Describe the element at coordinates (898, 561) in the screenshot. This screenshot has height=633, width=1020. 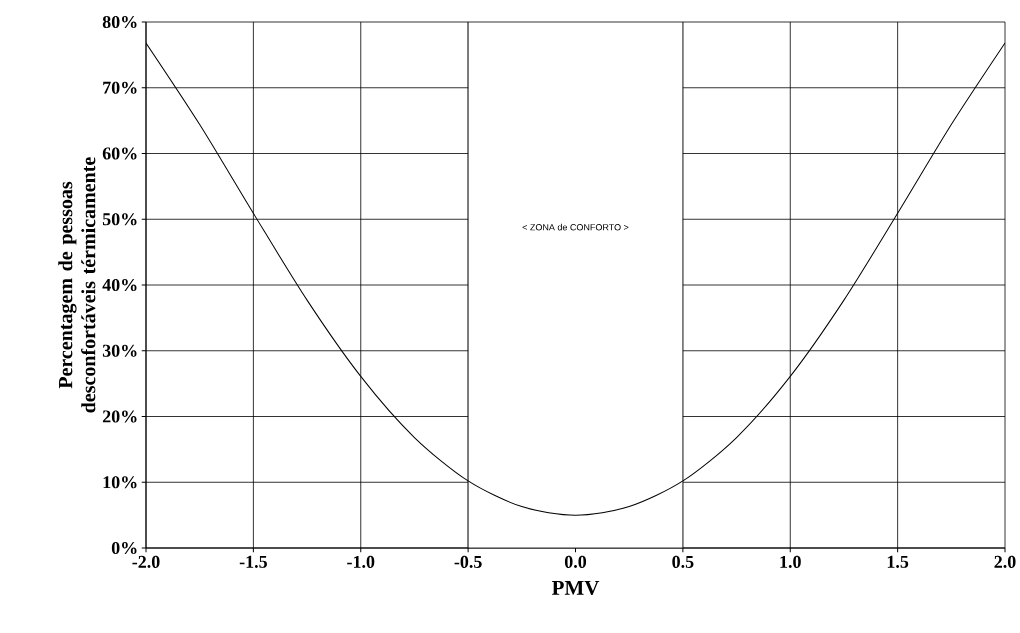
I see `x-tick-label: 1.5` at that location.